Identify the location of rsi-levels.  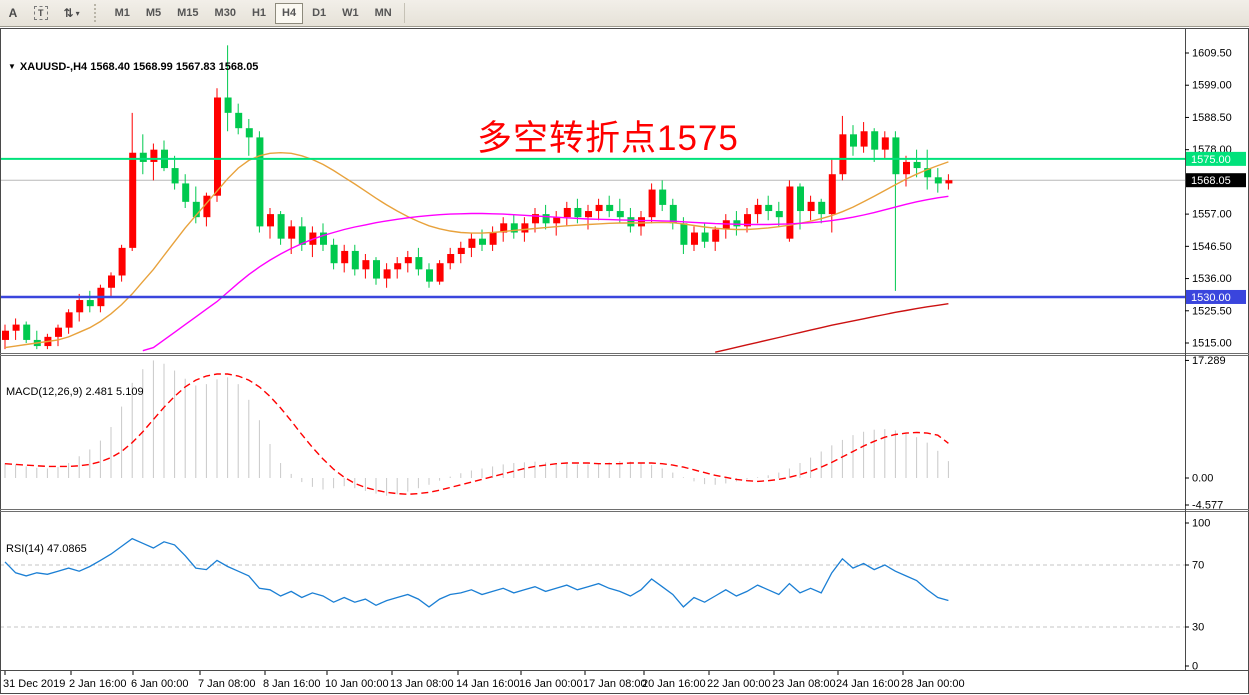
(593, 596).